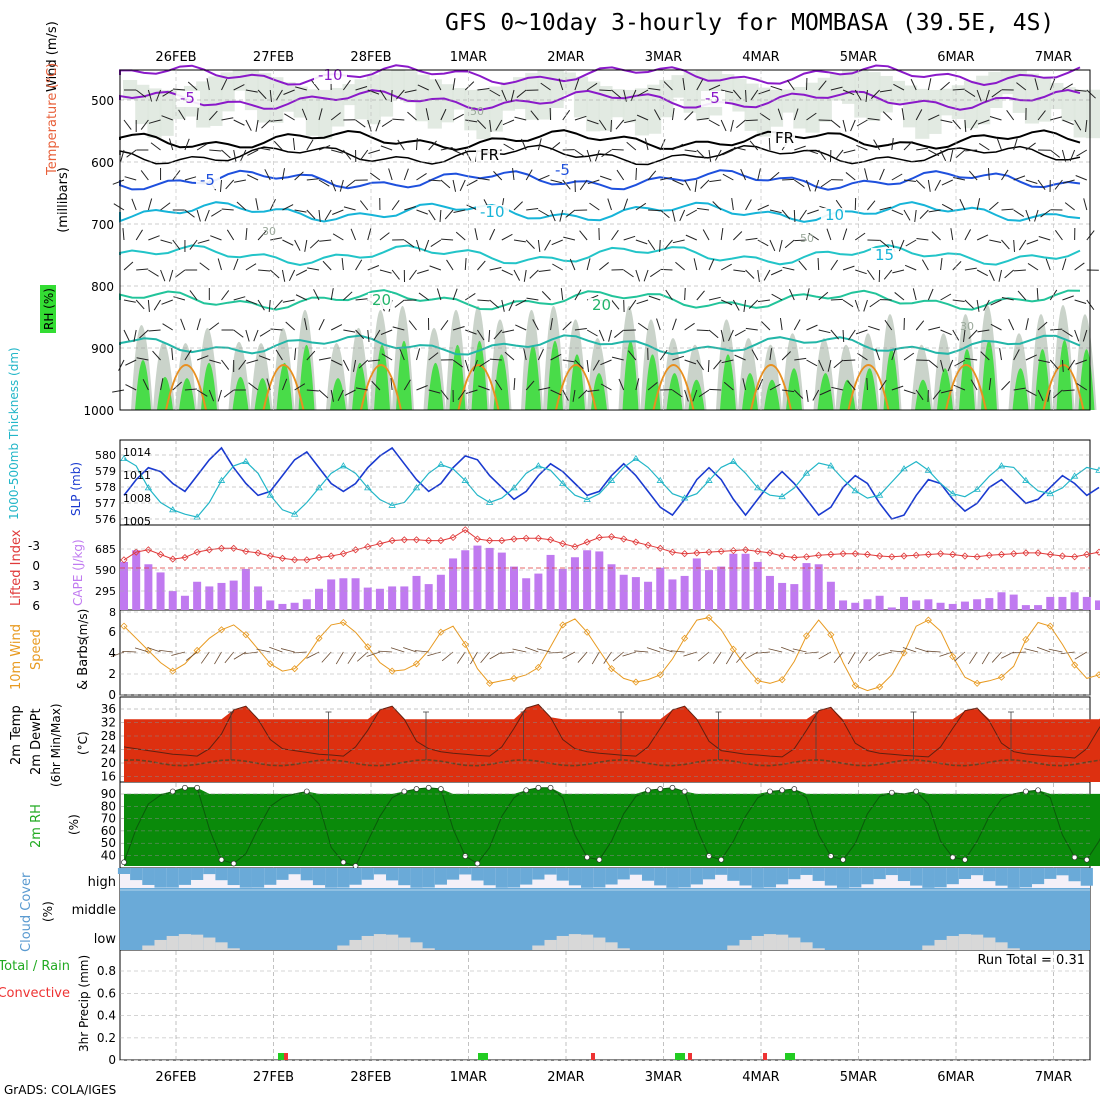  I want to click on date-label-top: 27FEB, so click(273, 57).